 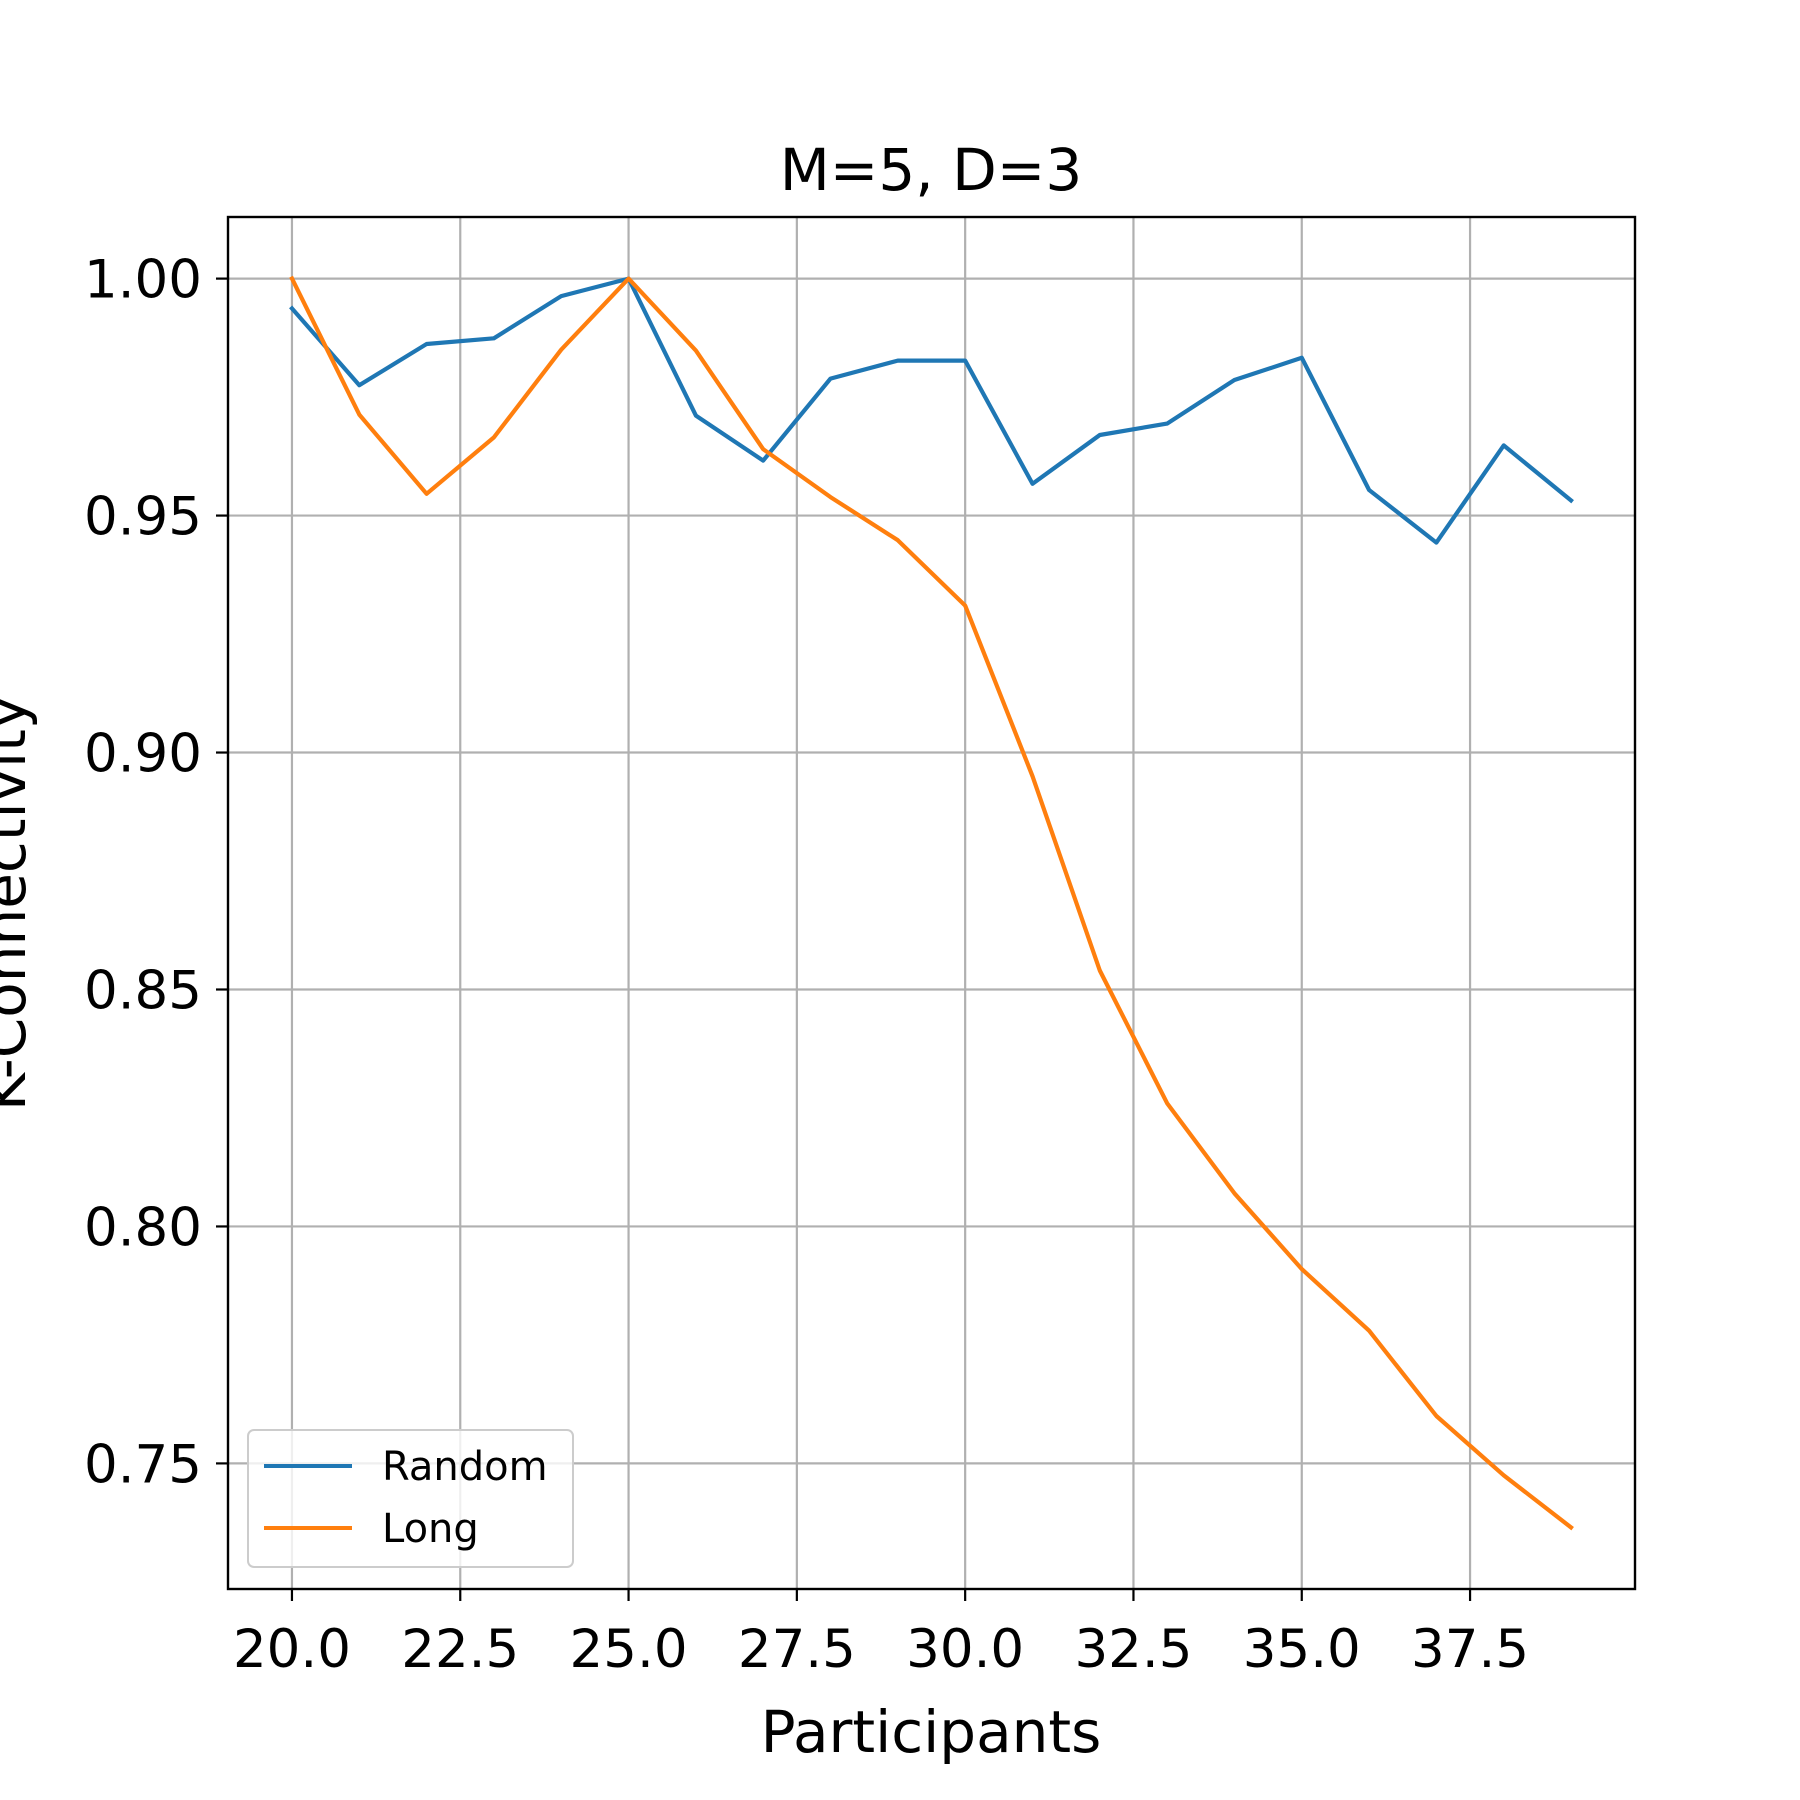 What do you see at coordinates (965, 1649) in the screenshot?
I see `x-tick-label: 30.0` at bounding box center [965, 1649].